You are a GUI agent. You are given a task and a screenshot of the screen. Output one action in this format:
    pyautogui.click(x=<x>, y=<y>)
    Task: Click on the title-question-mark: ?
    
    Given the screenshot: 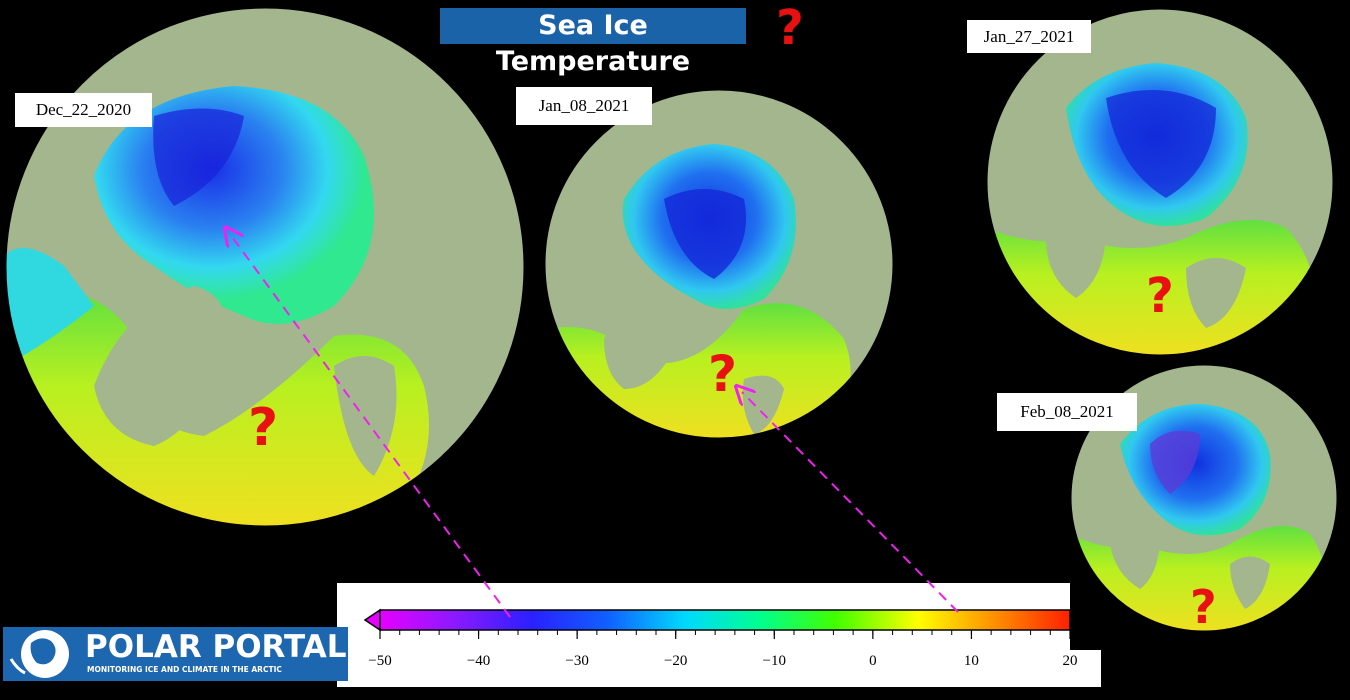 What is the action you would take?
    pyautogui.click(x=790, y=28)
    